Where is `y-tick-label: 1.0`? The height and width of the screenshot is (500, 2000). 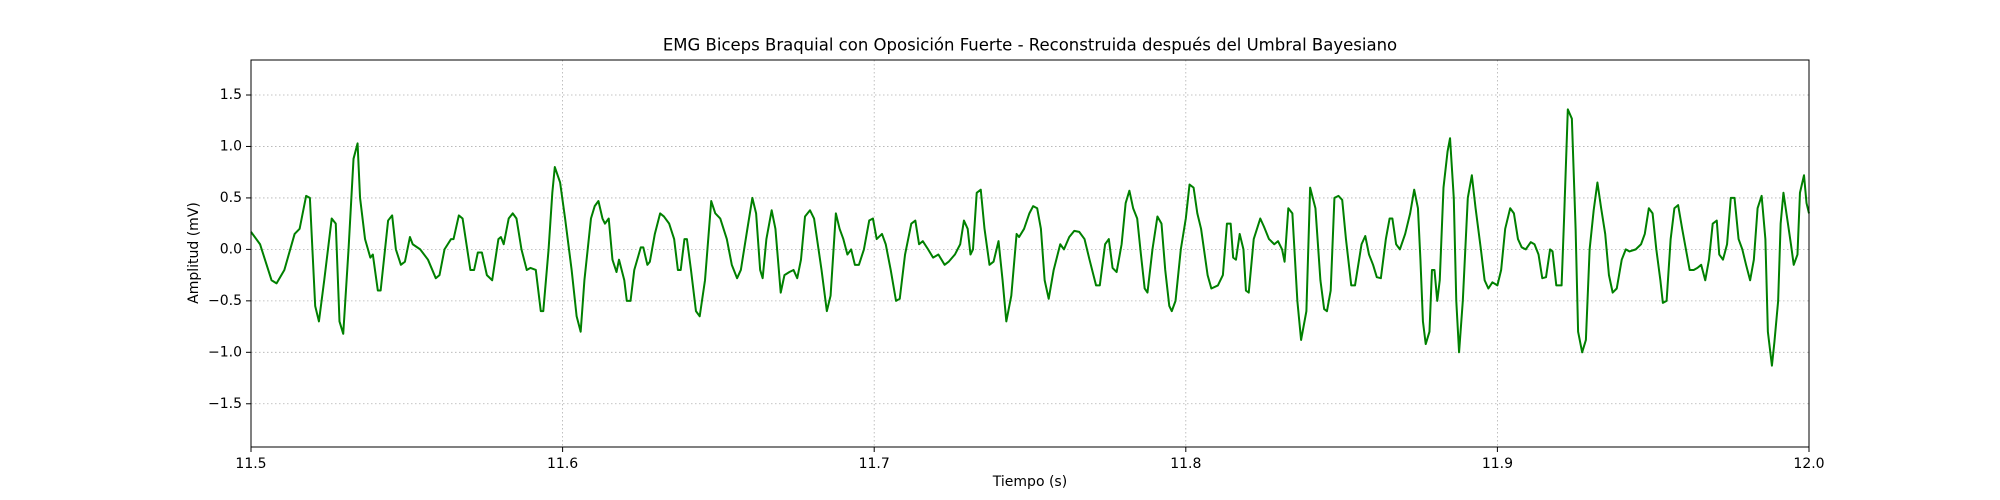
y-tick-label: 1.0 is located at coordinates (231, 146).